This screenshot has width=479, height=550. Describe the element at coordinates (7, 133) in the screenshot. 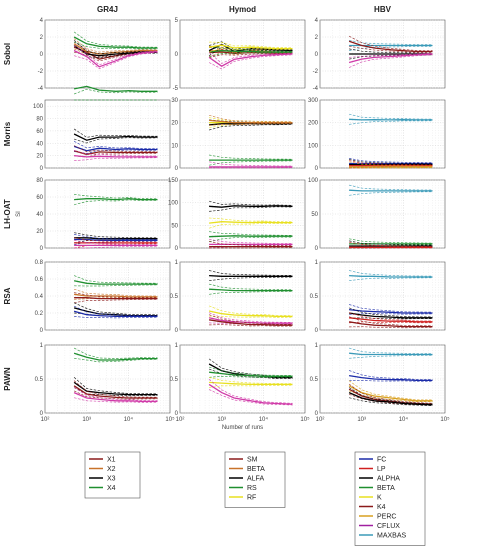

I see `row-title-morris: Morris` at that location.